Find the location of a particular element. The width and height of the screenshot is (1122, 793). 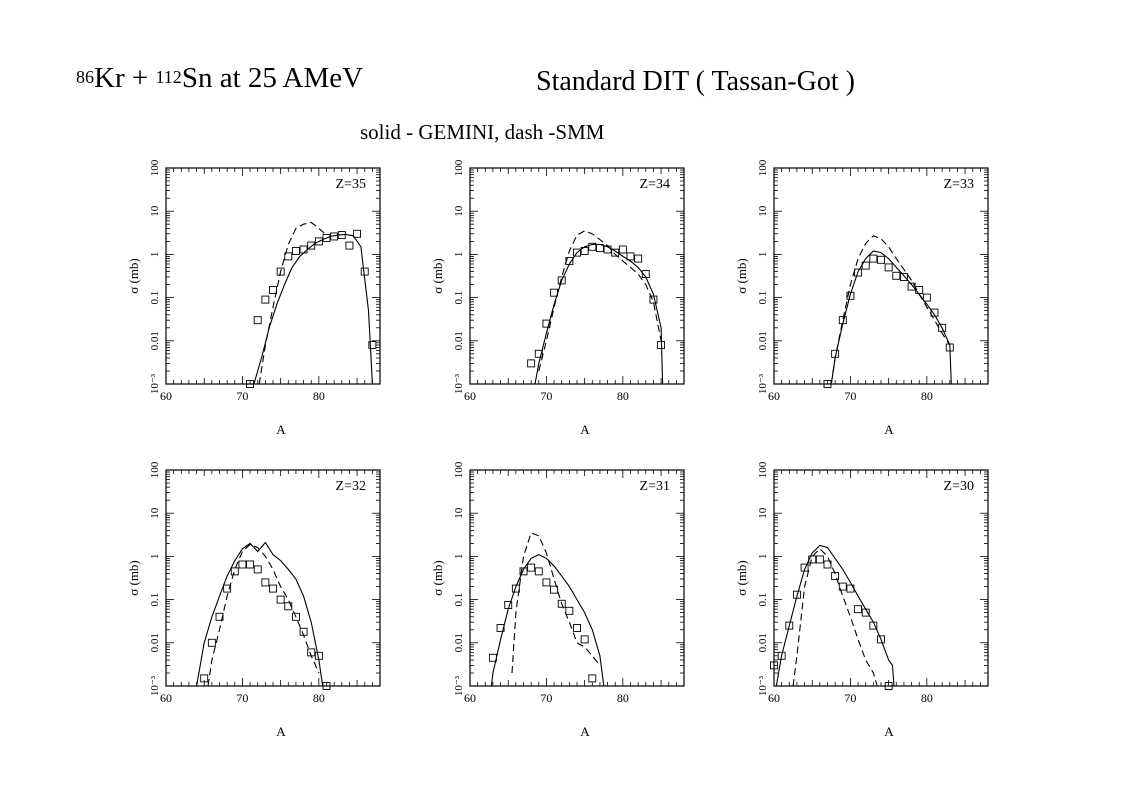

element-1: Kr is located at coordinates (109, 78).